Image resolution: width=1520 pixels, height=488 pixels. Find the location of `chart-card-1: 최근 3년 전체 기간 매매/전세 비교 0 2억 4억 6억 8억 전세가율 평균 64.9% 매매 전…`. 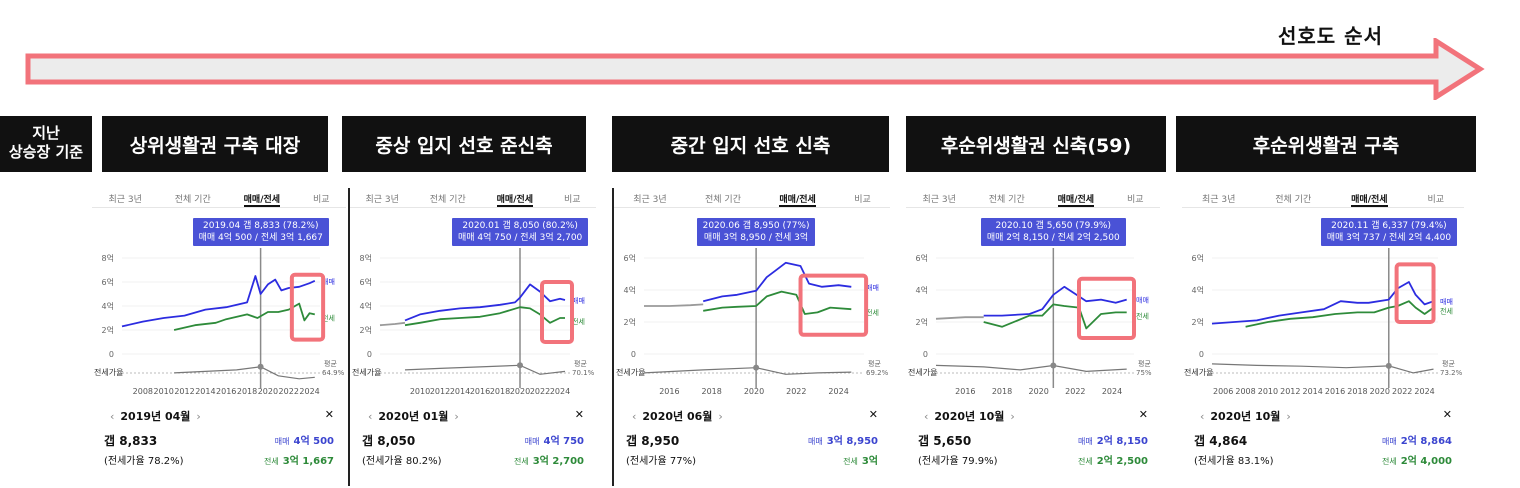

chart-card-1: 최근 3년 전체 기간 매매/전세 비교 0 2억 4억 6억 8억 전세가율 평균 64.9% 매매 전… is located at coordinates (219, 336).